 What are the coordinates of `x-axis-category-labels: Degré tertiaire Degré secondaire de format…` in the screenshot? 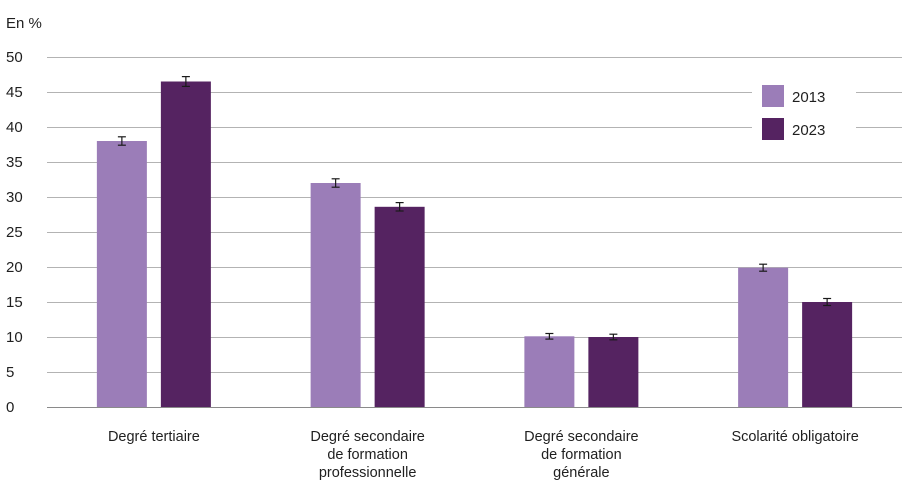 It's located at (483, 455).